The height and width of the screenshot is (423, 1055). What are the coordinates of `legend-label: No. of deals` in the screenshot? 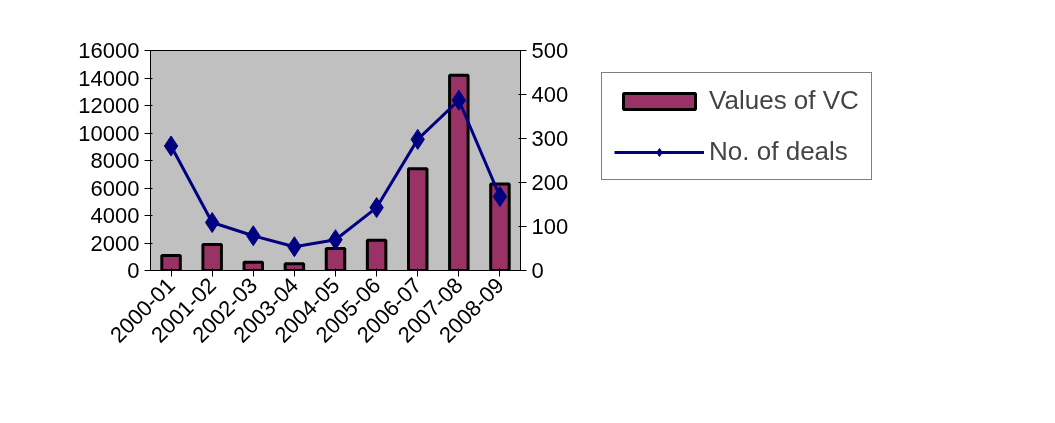 It's located at (778, 151).